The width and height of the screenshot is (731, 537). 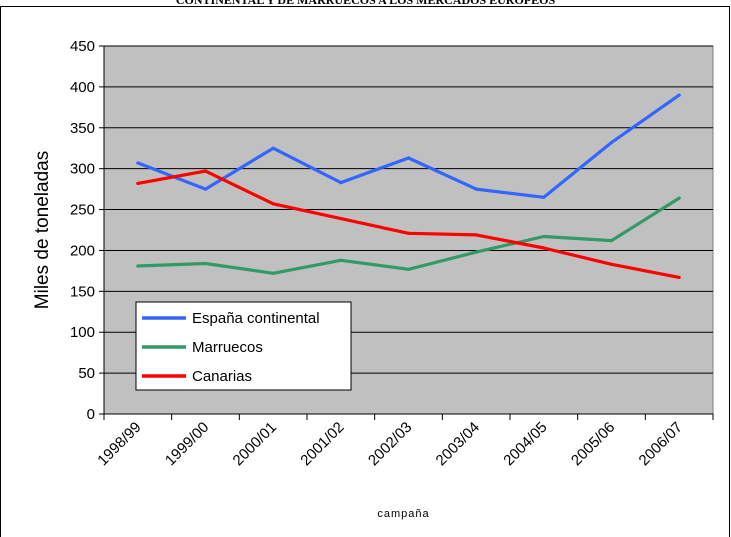 I want to click on x-tick-label: 2003/04, so click(x=458, y=444).